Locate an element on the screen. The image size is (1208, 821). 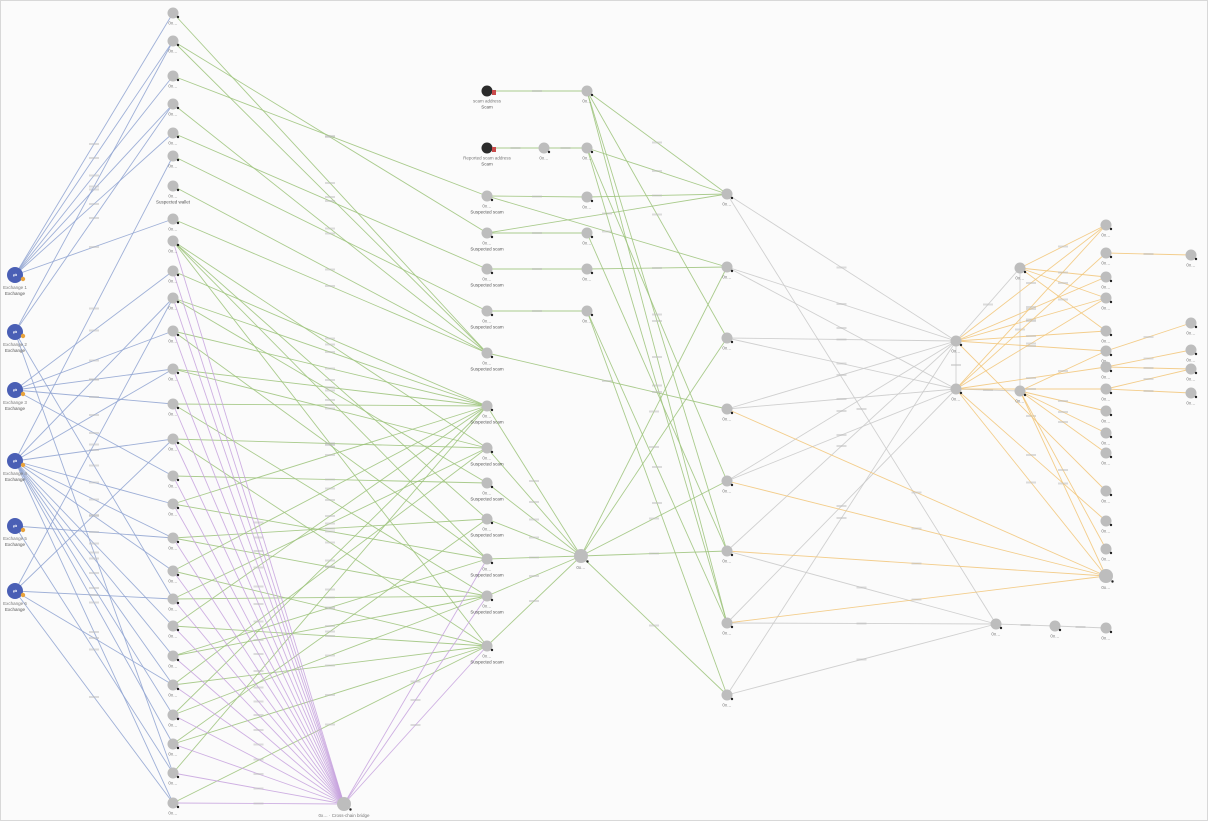
node-address: 0x… · Cross-chain bridge is located at coordinates (344, 807).